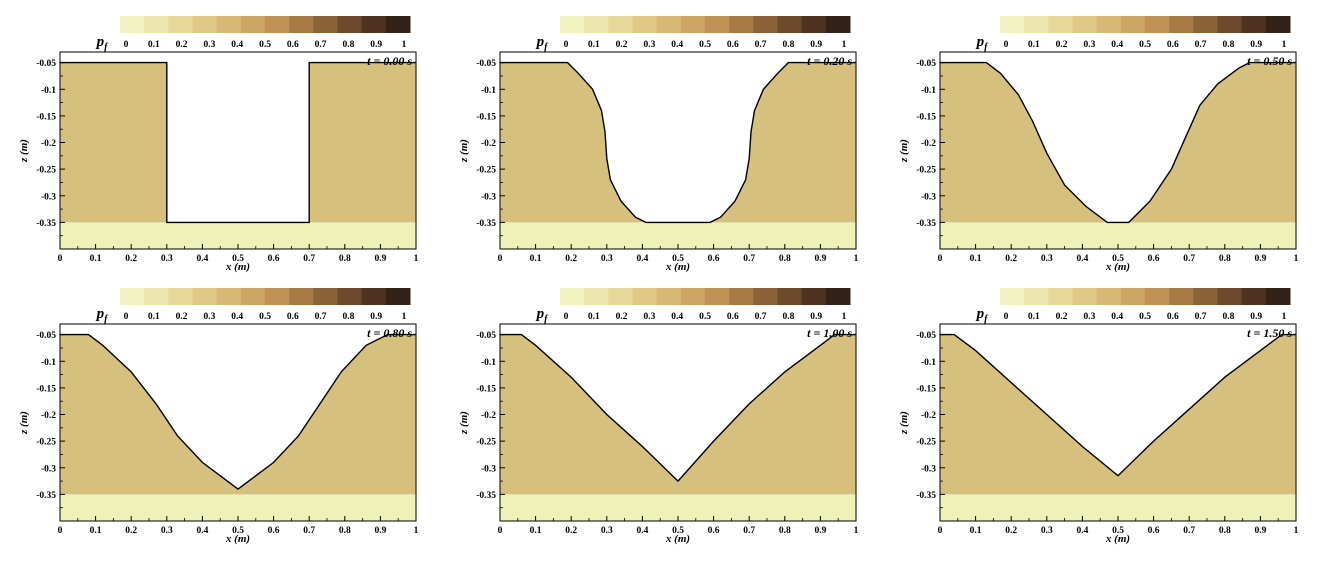 The height and width of the screenshot is (562, 1317). What do you see at coordinates (237, 267) in the screenshot?
I see `x-axis-label: x (m)` at bounding box center [237, 267].